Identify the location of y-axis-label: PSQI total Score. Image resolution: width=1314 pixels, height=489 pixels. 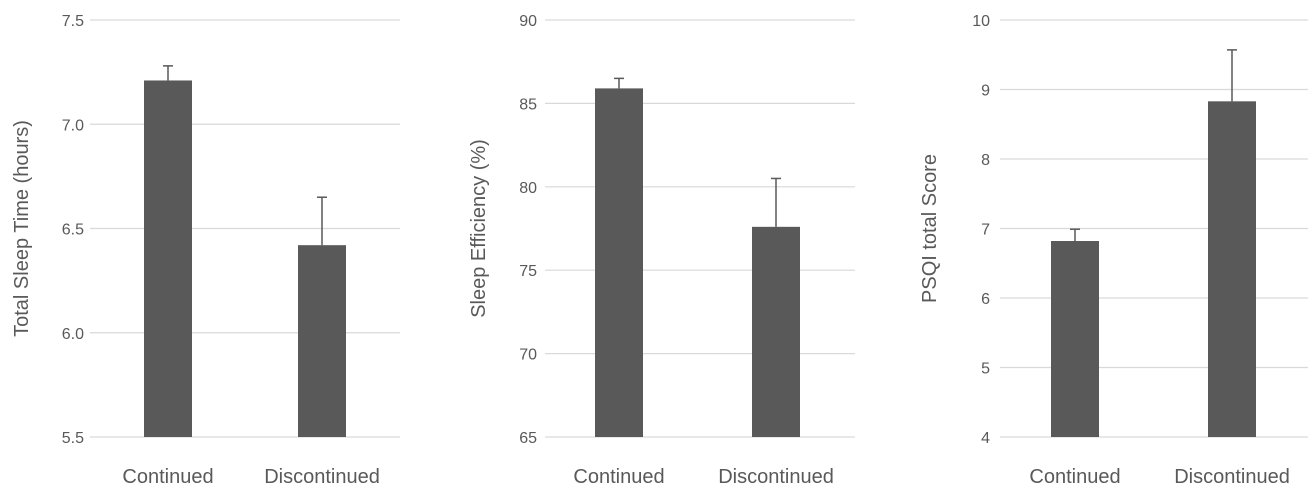
(930, 228).